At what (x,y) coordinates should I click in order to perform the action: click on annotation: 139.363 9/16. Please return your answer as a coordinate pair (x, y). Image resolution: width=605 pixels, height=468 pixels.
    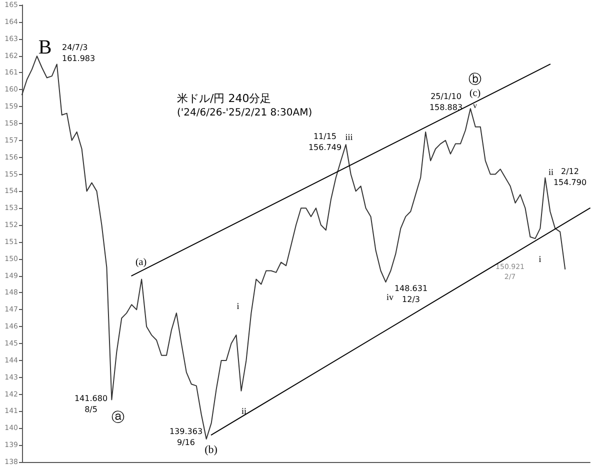
    Looking at the image, I should click on (186, 437).